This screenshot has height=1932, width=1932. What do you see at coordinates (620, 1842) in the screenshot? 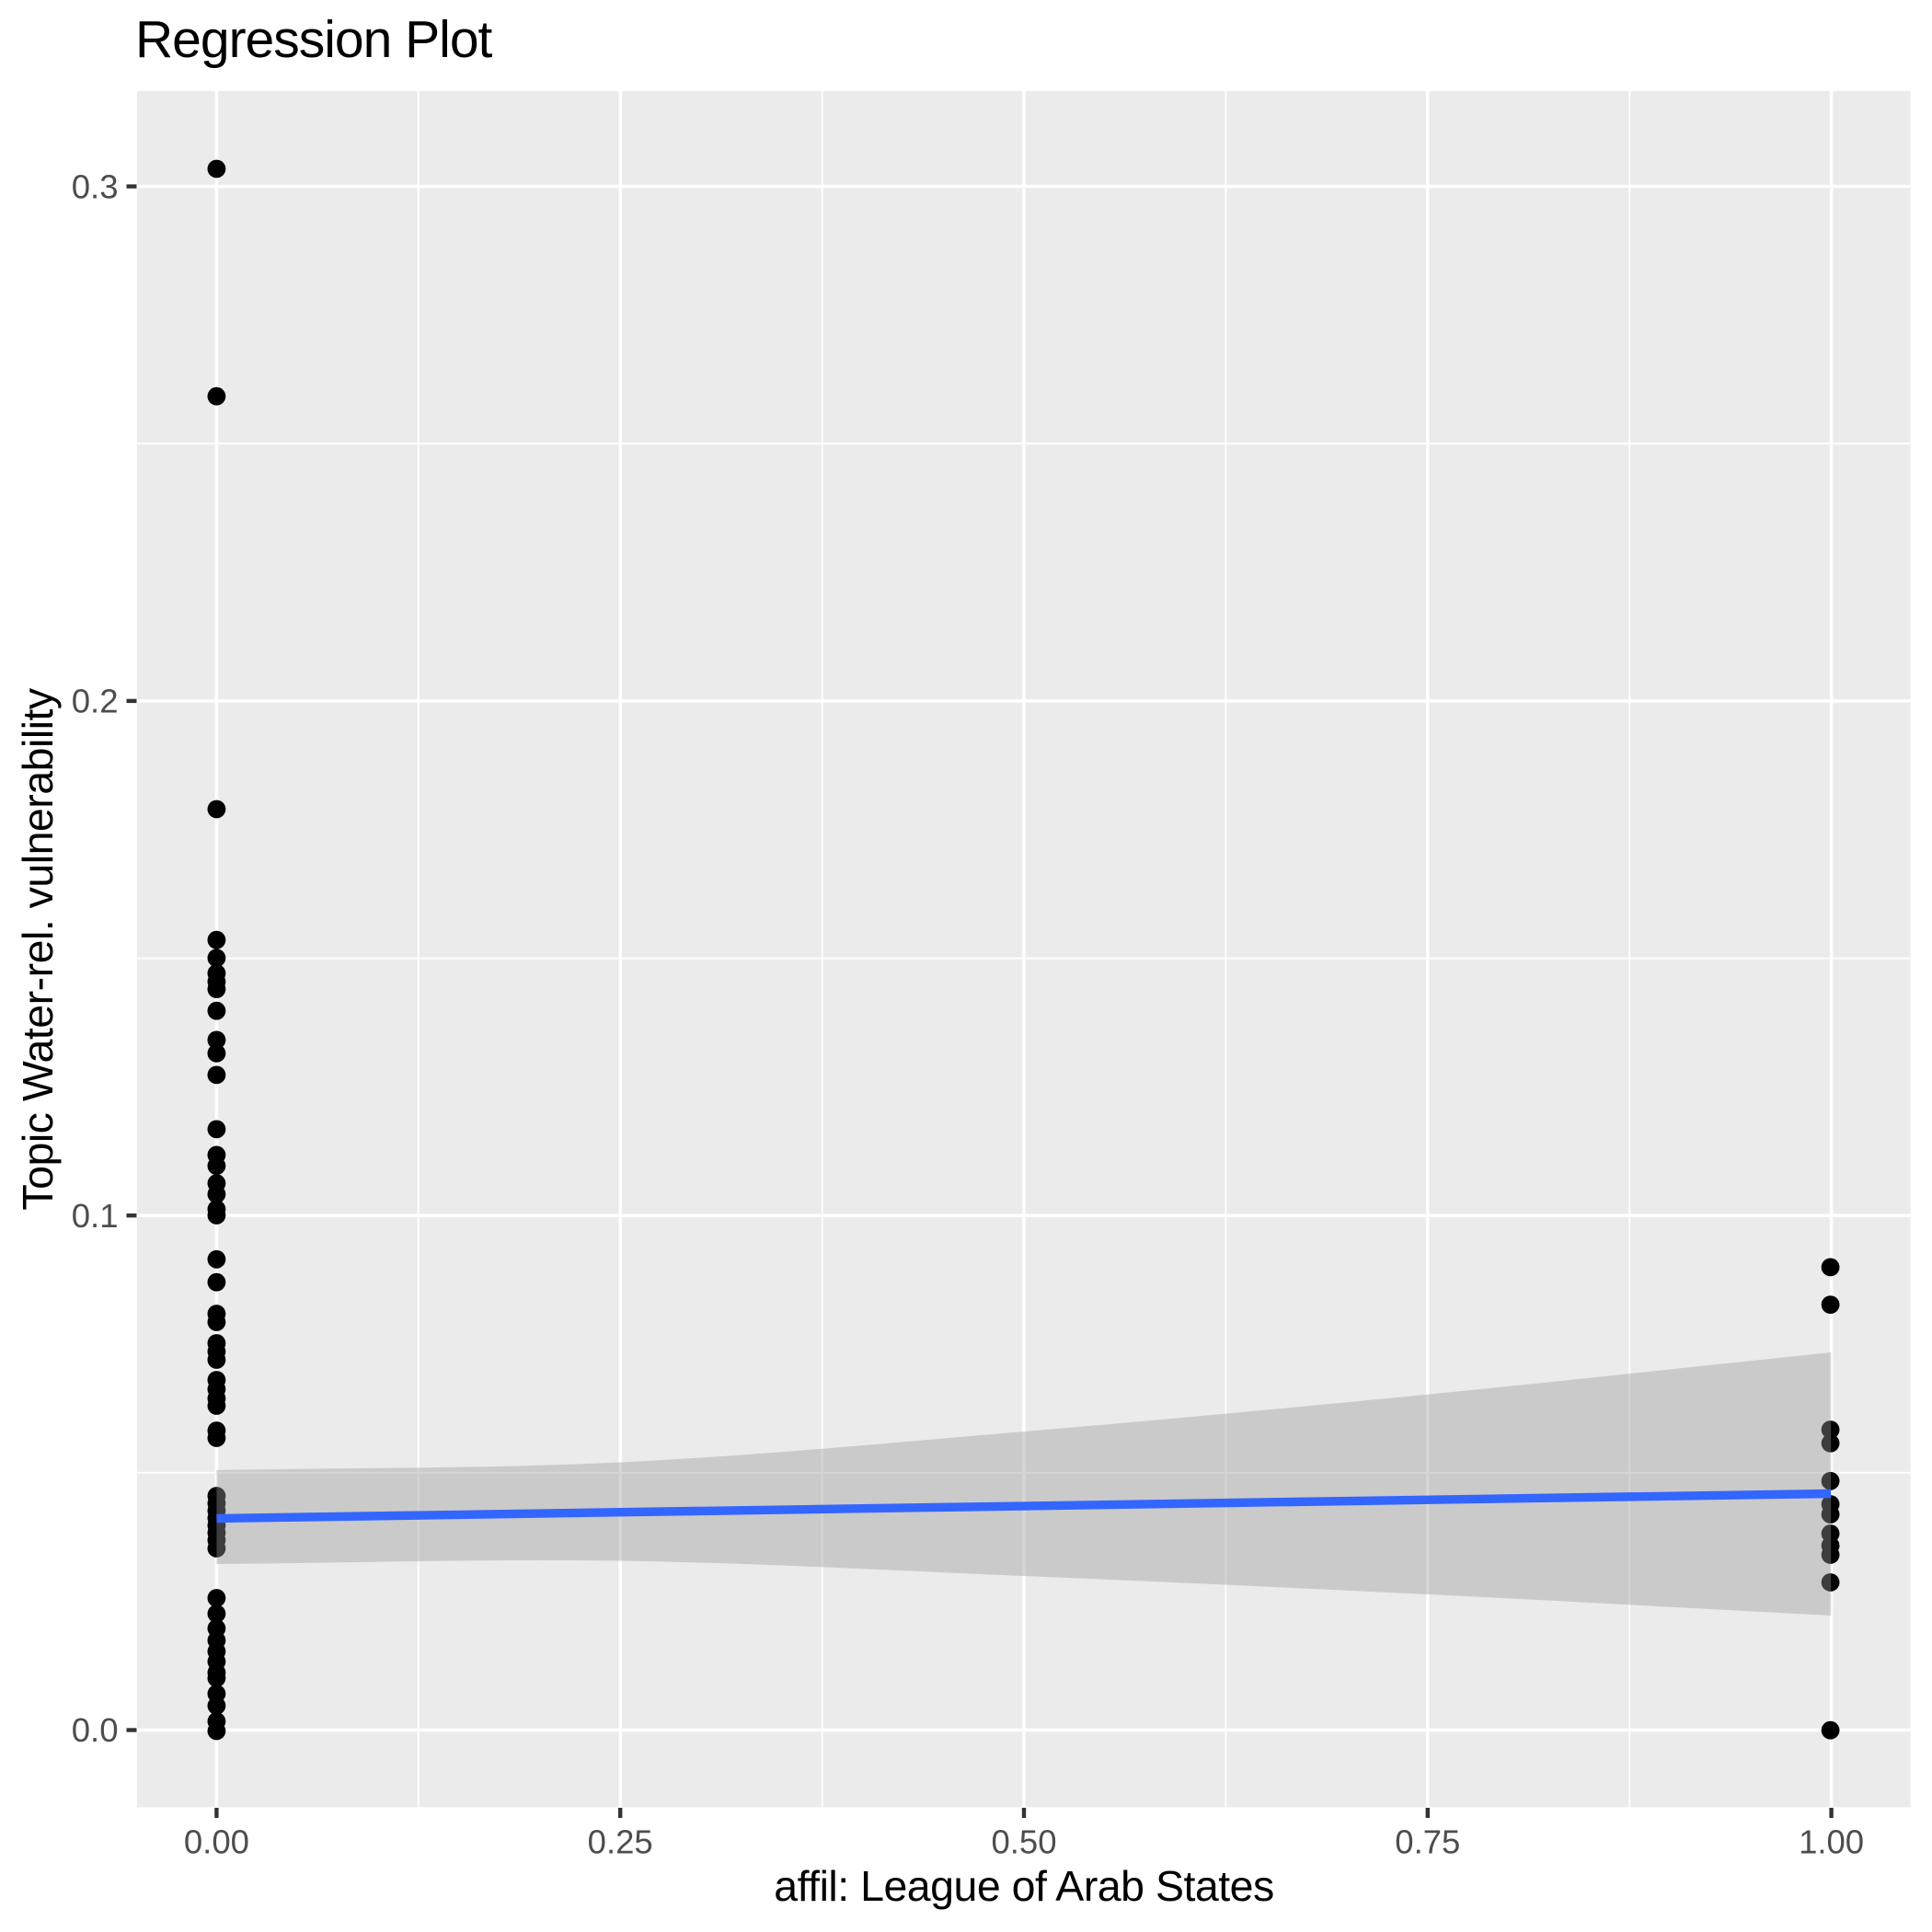
I see `svg-text: 0.25` at bounding box center [620, 1842].